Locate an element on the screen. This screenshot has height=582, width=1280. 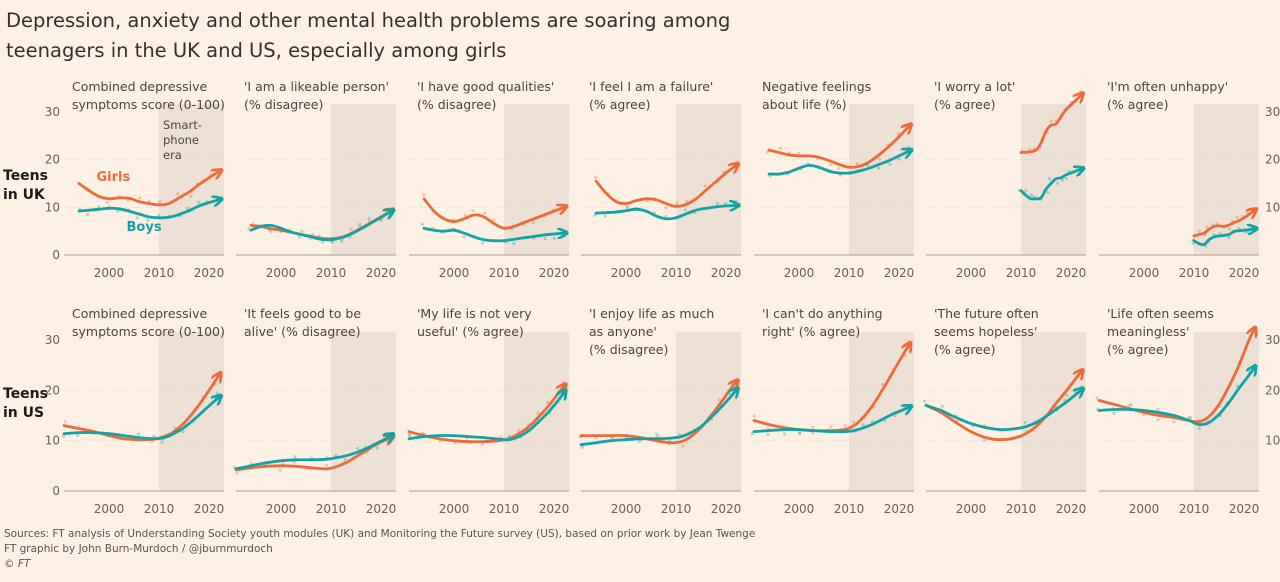
smartphone-era-label: Smart- is located at coordinates (182, 125).